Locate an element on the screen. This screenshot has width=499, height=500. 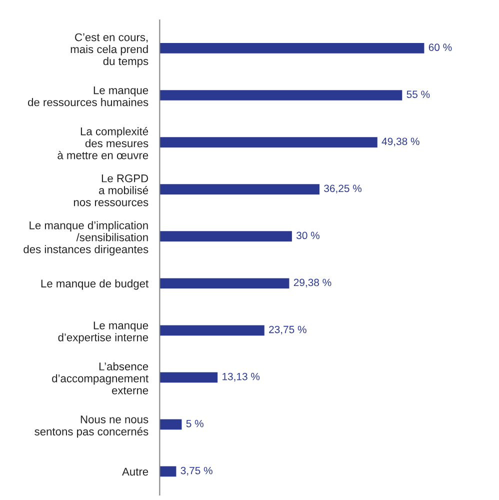
y-tick-label: Nous ne nous sentons pas concernés is located at coordinates (91, 427).